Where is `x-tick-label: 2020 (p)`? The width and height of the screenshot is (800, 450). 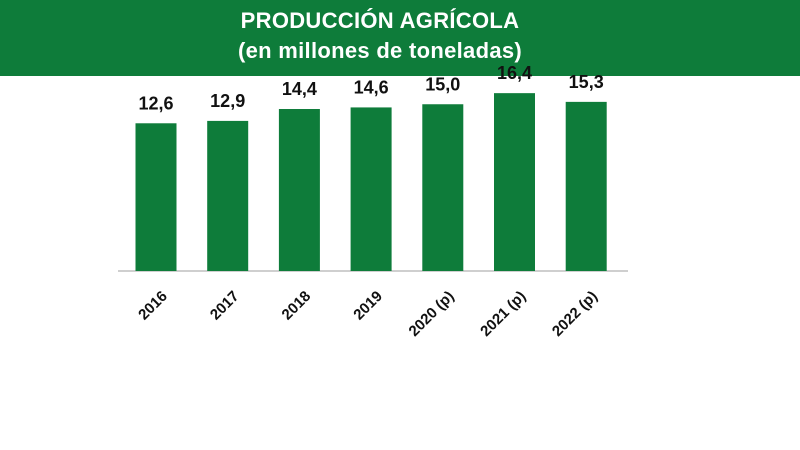
x-tick-label: 2020 (p) is located at coordinates (432, 314).